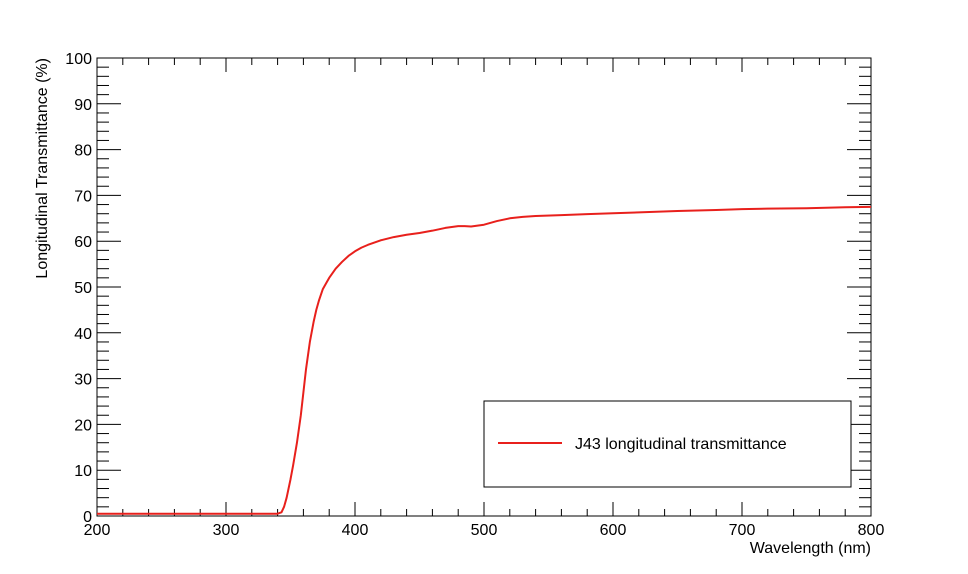 The image size is (968, 574). I want to click on y-tick-label: 100, so click(78, 59).